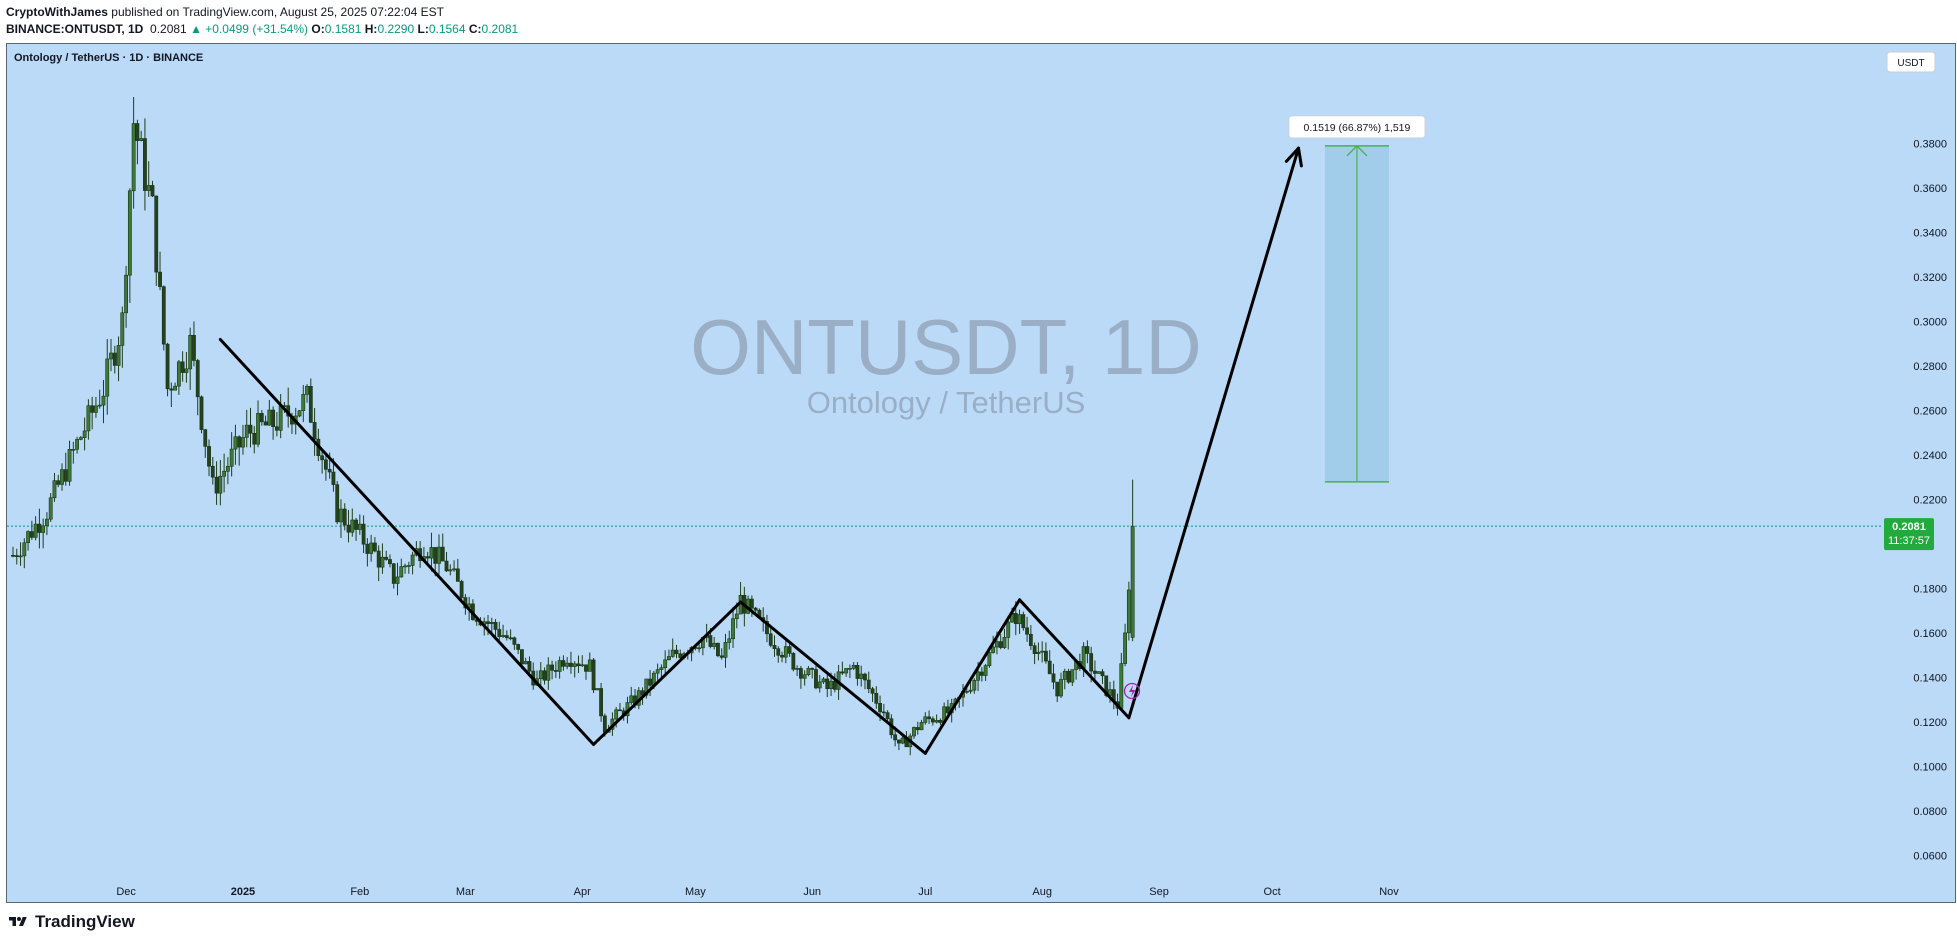  I want to click on measure-label-box, so click(1357, 127).